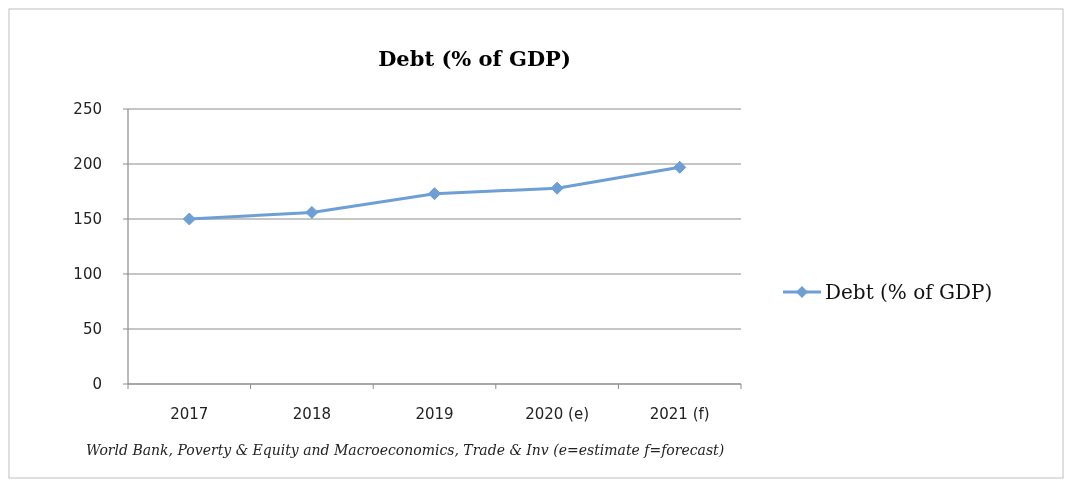 This screenshot has width=1072, height=487. Describe the element at coordinates (474, 58) in the screenshot. I see `chart-title: Debt (% of GDP)` at that location.